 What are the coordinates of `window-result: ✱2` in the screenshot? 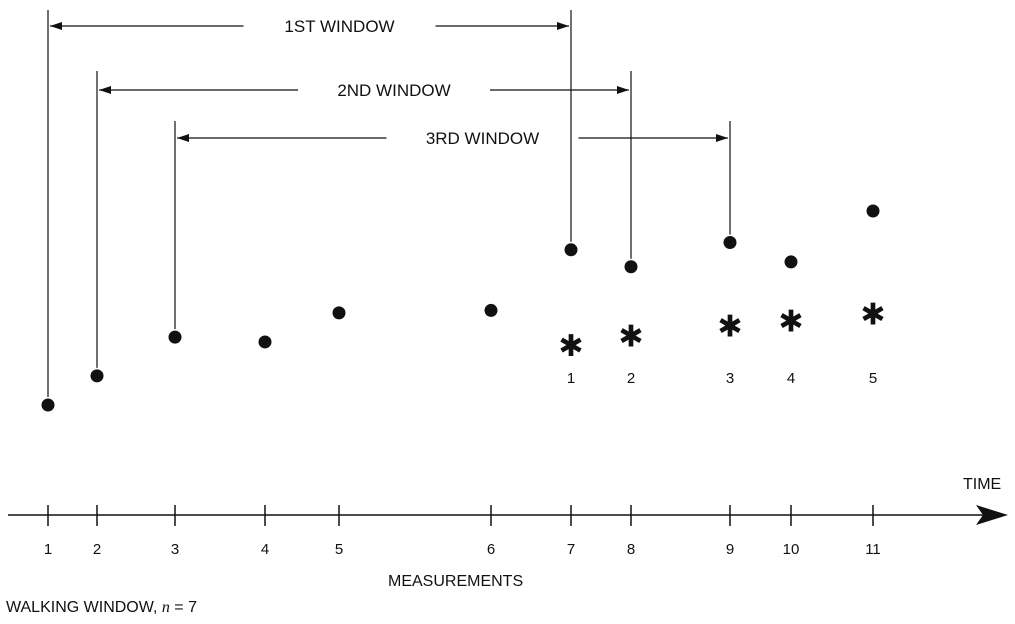 It's located at (630, 353).